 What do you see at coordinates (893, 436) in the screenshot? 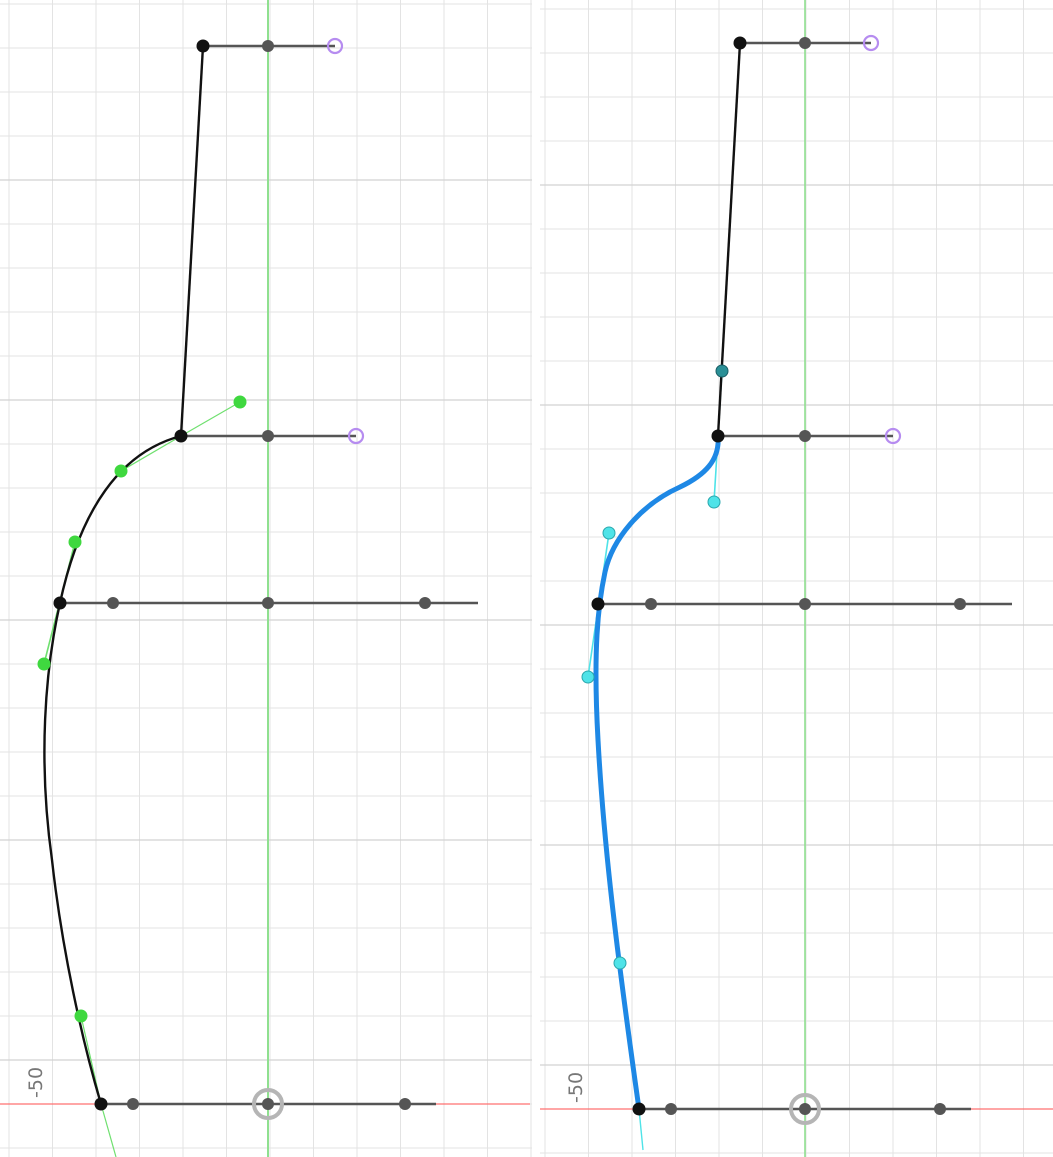
I see `right-end-handle-upper` at bounding box center [893, 436].